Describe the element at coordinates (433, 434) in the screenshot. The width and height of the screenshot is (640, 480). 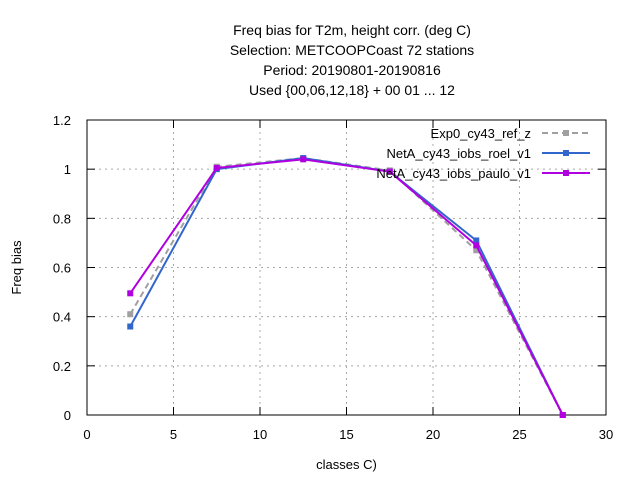
I see `x-tick-label: 20` at that location.